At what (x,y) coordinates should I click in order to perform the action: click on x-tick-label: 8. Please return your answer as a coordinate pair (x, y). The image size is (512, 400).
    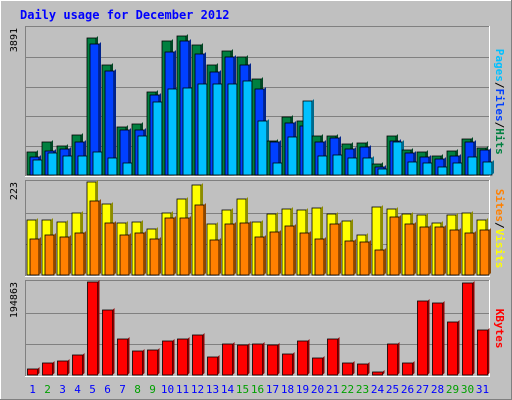
    Looking at the image, I should click on (137, 389).